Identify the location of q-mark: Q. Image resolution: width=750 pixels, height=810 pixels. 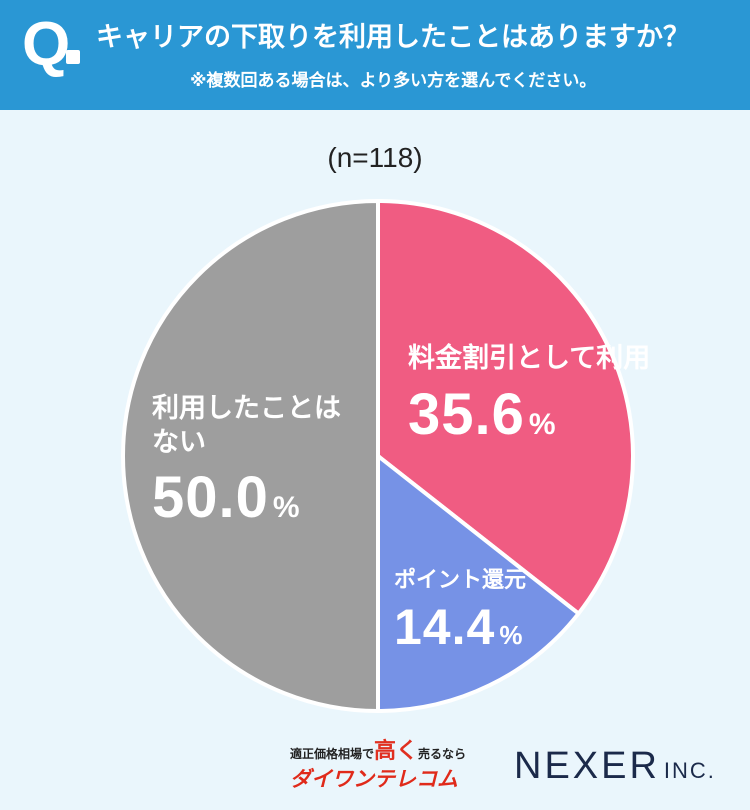
(46, 44).